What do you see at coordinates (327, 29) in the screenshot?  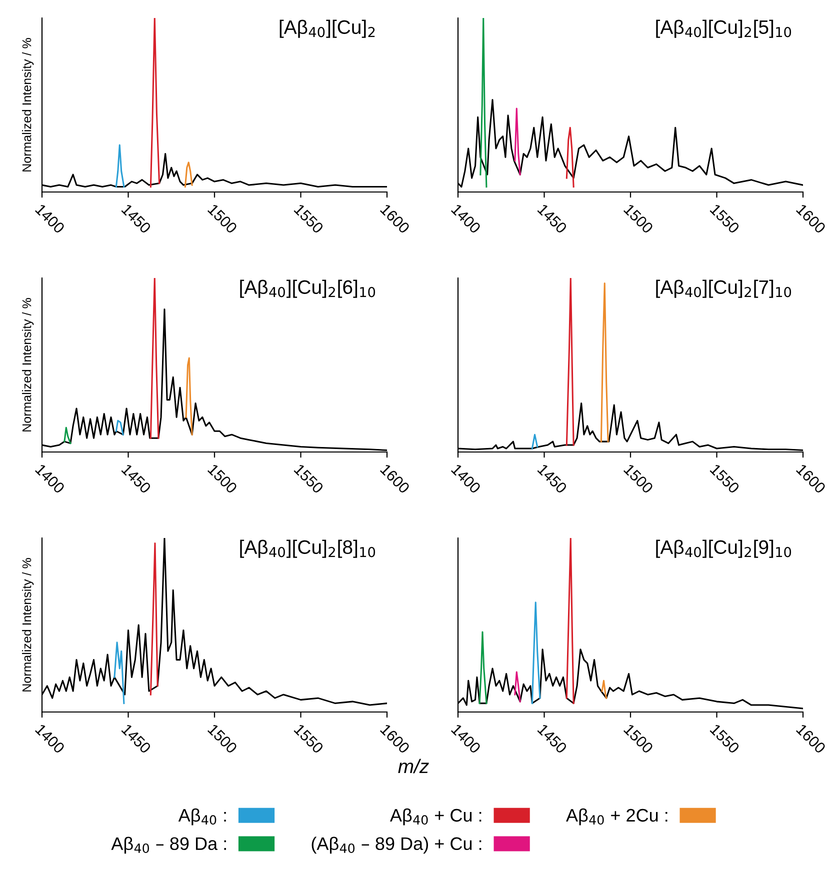 I see `chart-title: [Aβ$_{40}$][Cu]$_{2}$` at bounding box center [327, 29].